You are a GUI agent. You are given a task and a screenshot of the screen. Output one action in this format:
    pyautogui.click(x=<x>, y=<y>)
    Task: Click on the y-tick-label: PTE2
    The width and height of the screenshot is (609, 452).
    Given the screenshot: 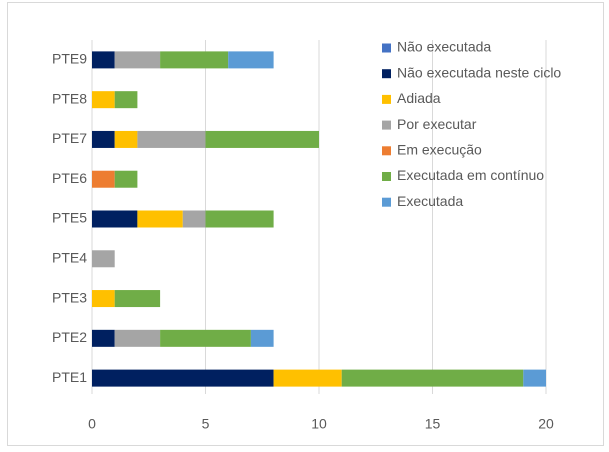 What is the action you would take?
    pyautogui.click(x=69, y=337)
    